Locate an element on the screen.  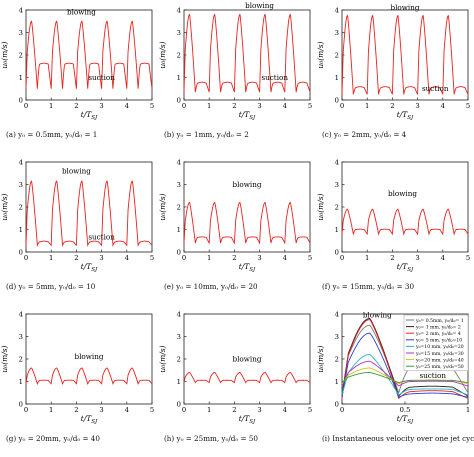
panel-caption: (a) y₀ = 0.5mm, y₀/d₀ = 1 is located at coordinates (52, 134).